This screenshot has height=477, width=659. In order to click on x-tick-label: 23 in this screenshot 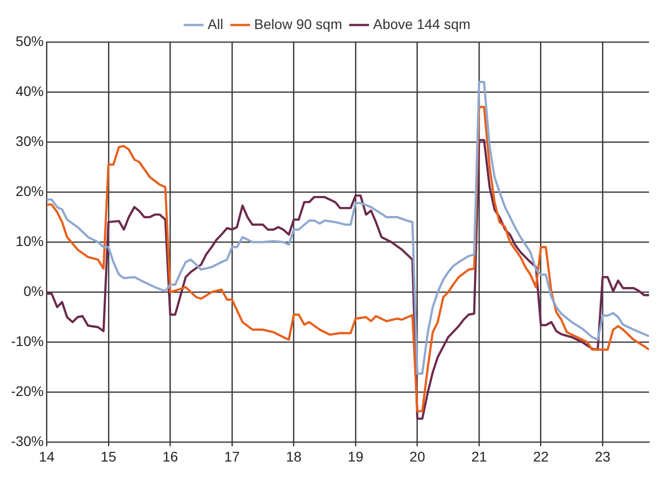, I will do `click(602, 456)`.